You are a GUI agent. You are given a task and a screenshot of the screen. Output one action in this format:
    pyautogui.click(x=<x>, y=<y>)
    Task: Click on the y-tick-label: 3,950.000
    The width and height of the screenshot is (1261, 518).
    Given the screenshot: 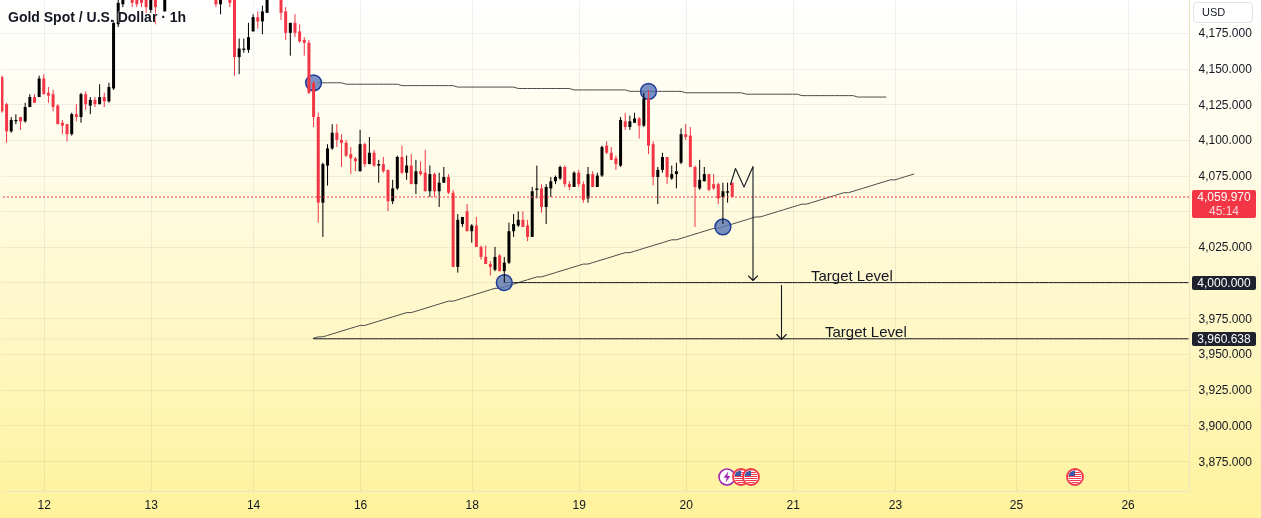 What is the action you would take?
    pyautogui.click(x=1225, y=354)
    